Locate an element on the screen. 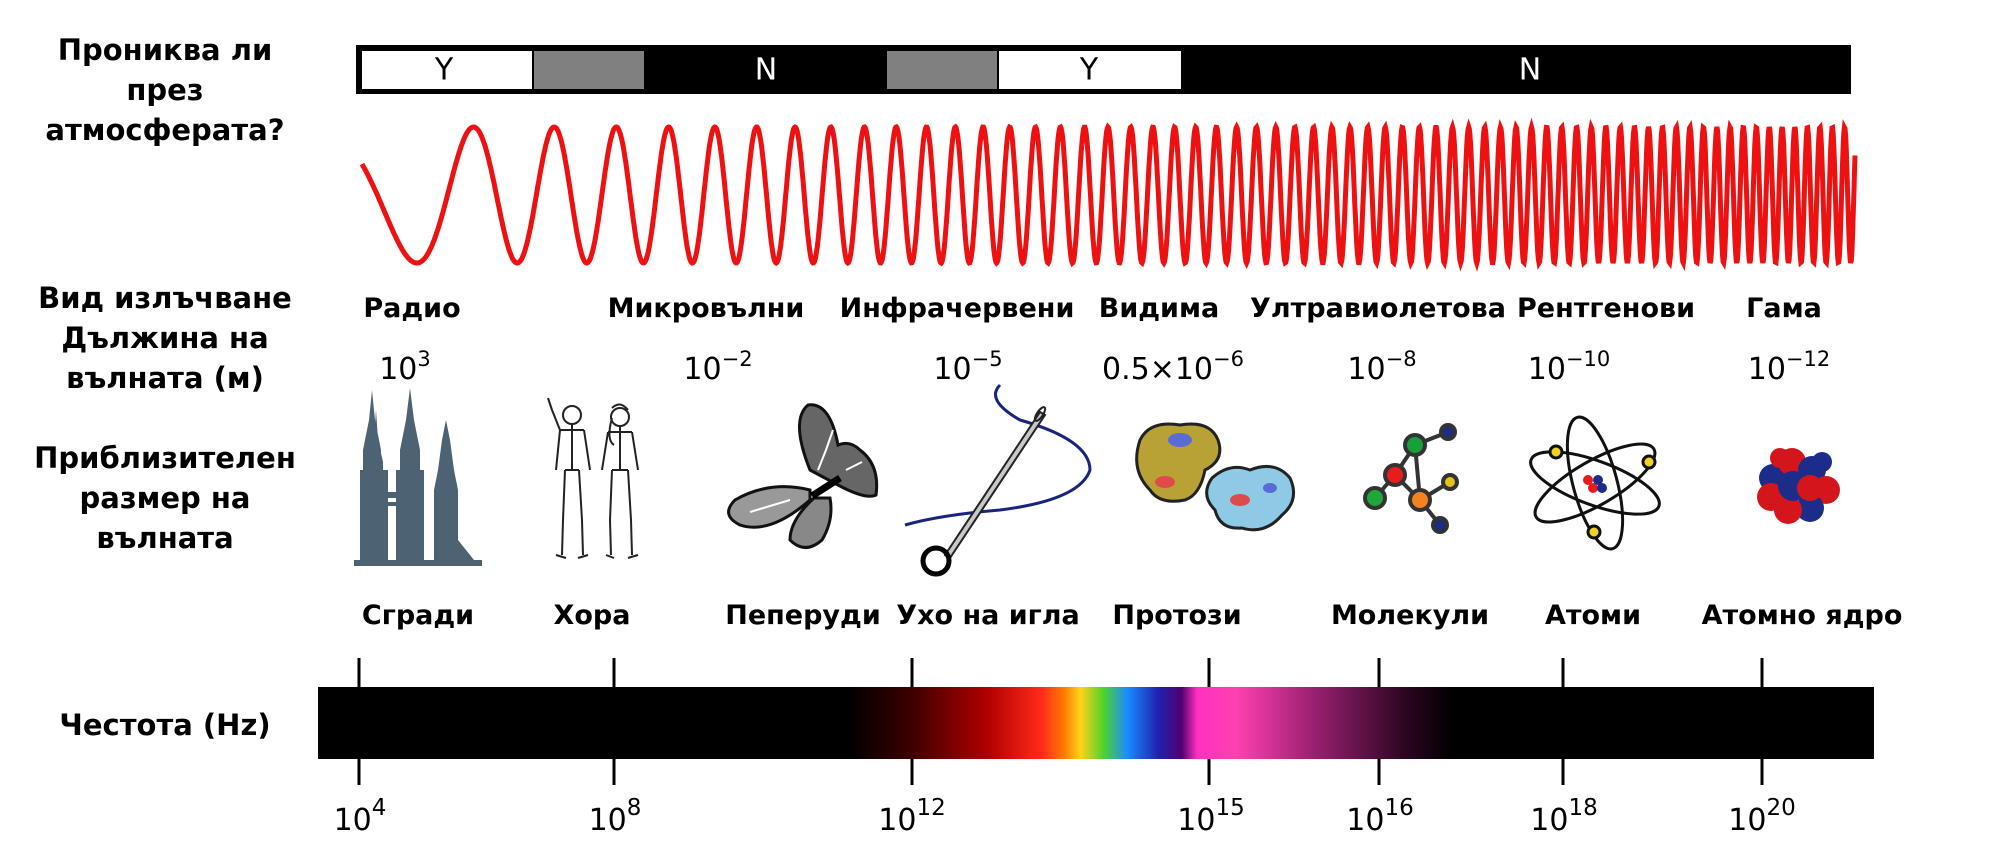  freq-3: 1012 is located at coordinates (912, 816).